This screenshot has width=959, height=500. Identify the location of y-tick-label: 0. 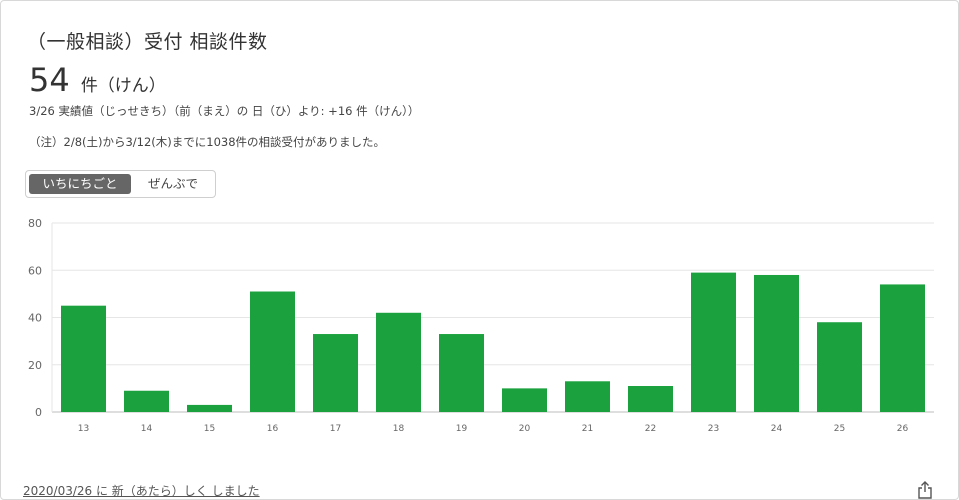
(38, 412).